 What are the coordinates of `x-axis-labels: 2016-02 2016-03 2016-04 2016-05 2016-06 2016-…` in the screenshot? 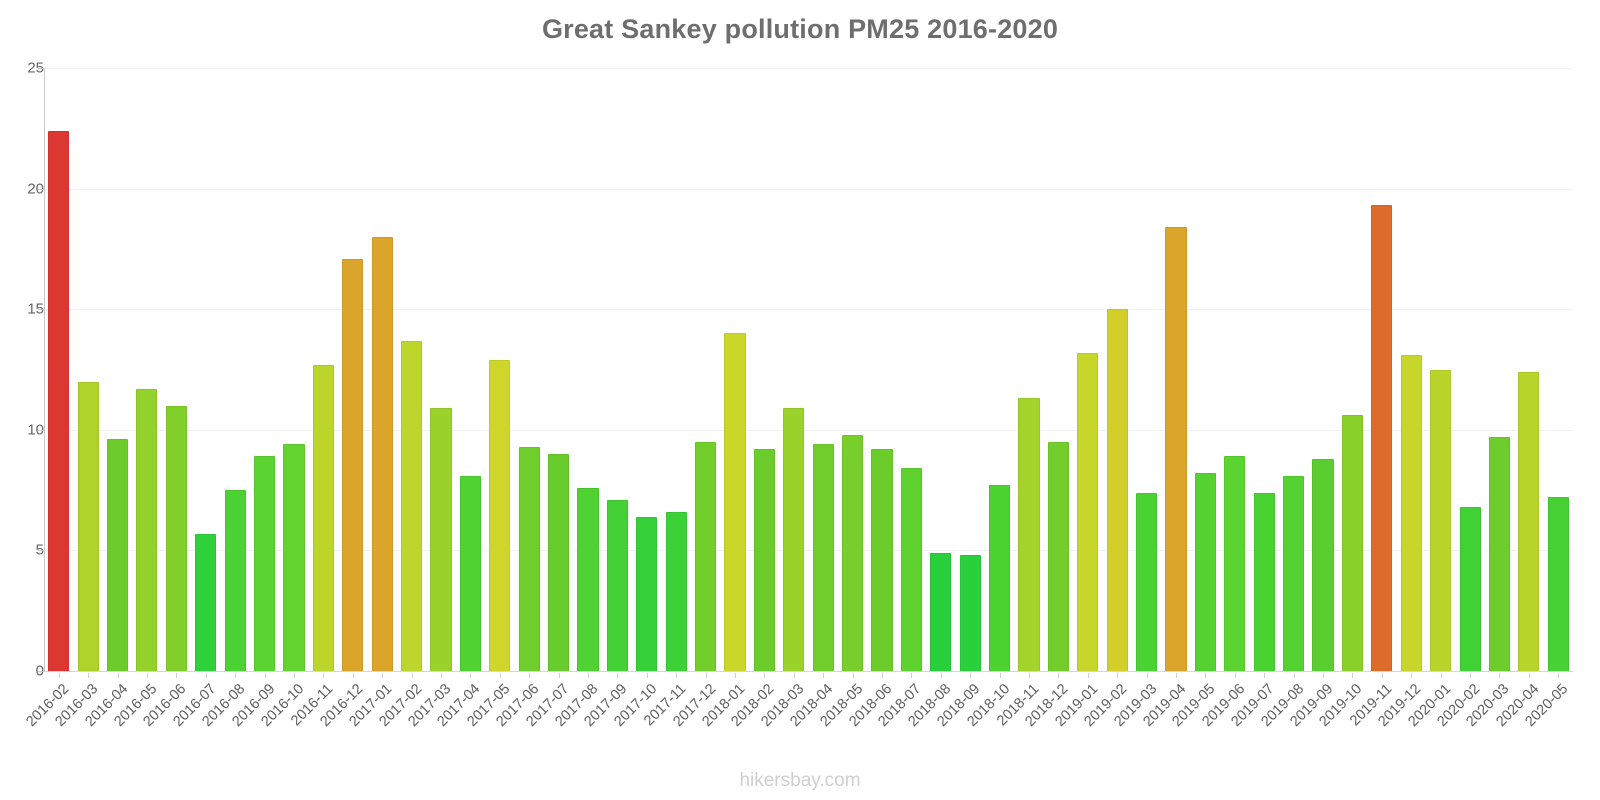 It's located at (798, 723).